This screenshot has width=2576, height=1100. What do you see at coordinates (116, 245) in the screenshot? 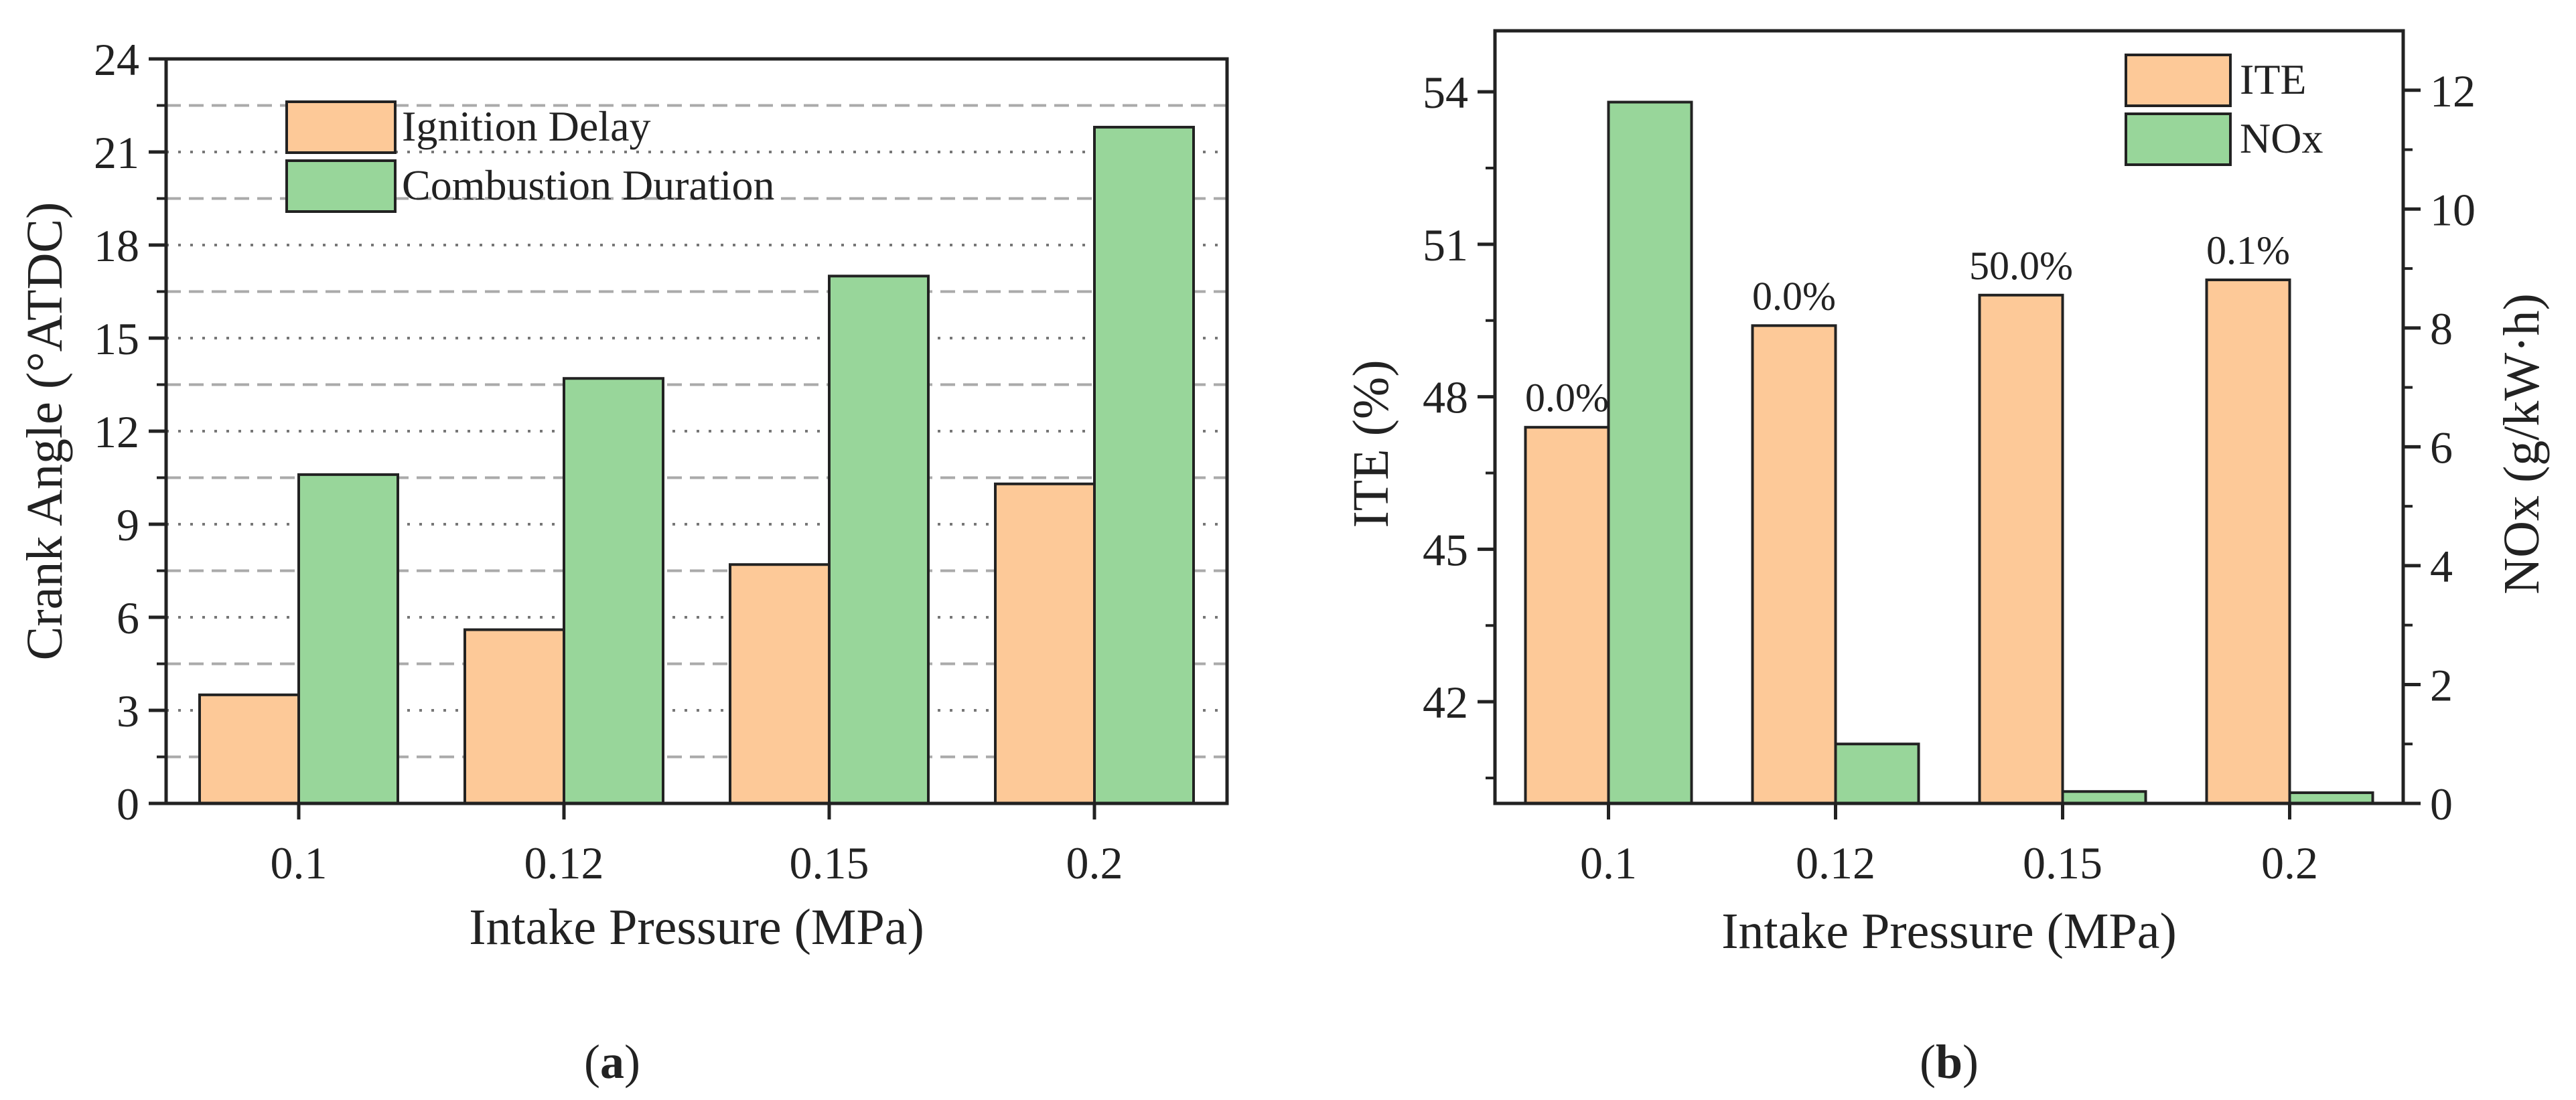
I see `y-tick-label: 18` at bounding box center [116, 245].